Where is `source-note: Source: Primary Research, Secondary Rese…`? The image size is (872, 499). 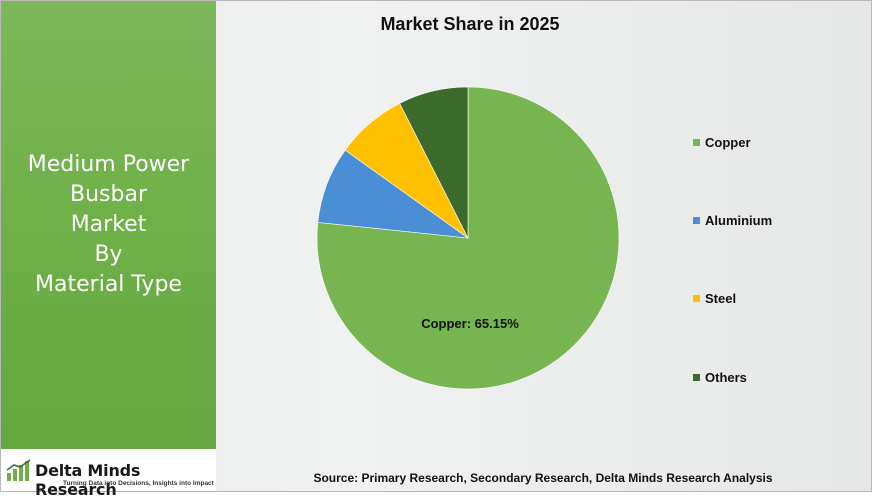 source-note: Source: Primary Research, Secondary Rese… is located at coordinates (543, 478).